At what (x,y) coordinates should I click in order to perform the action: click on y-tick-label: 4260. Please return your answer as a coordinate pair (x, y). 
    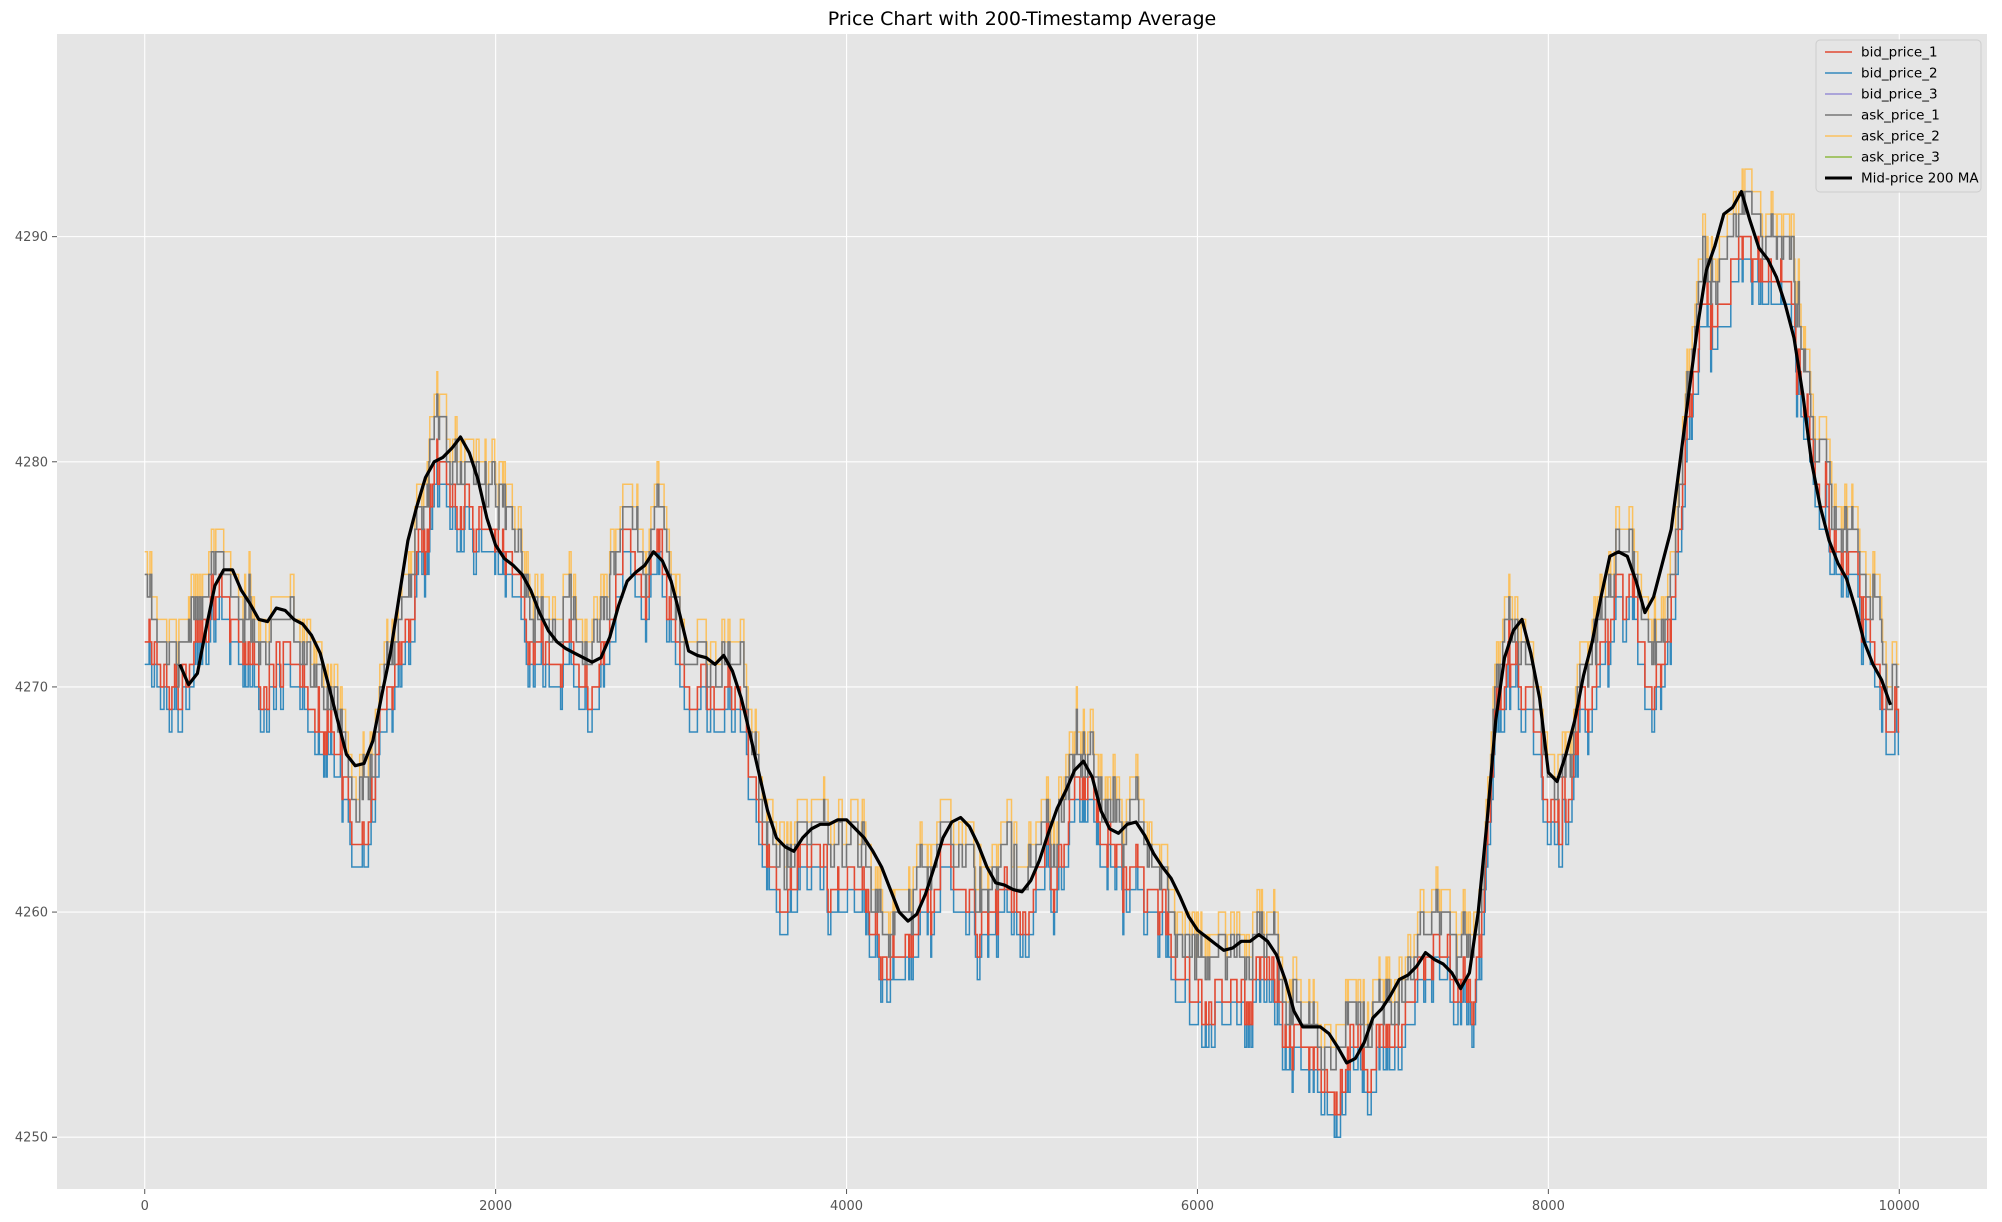
    Looking at the image, I should click on (31, 913).